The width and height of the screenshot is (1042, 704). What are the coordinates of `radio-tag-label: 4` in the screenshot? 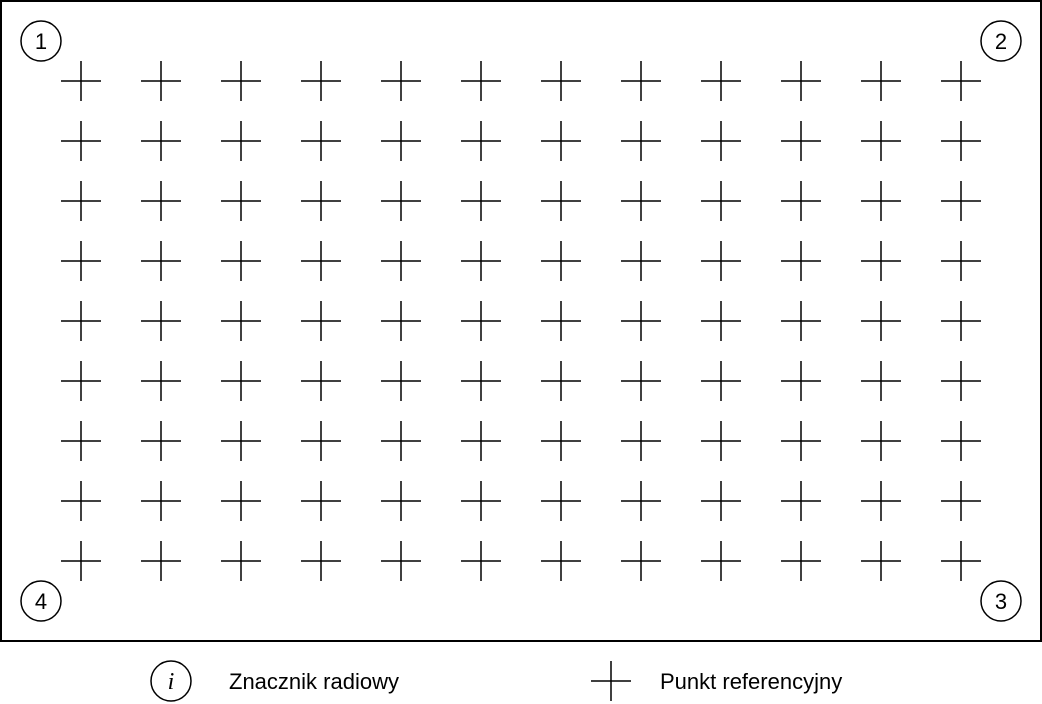 It's located at (41, 601).